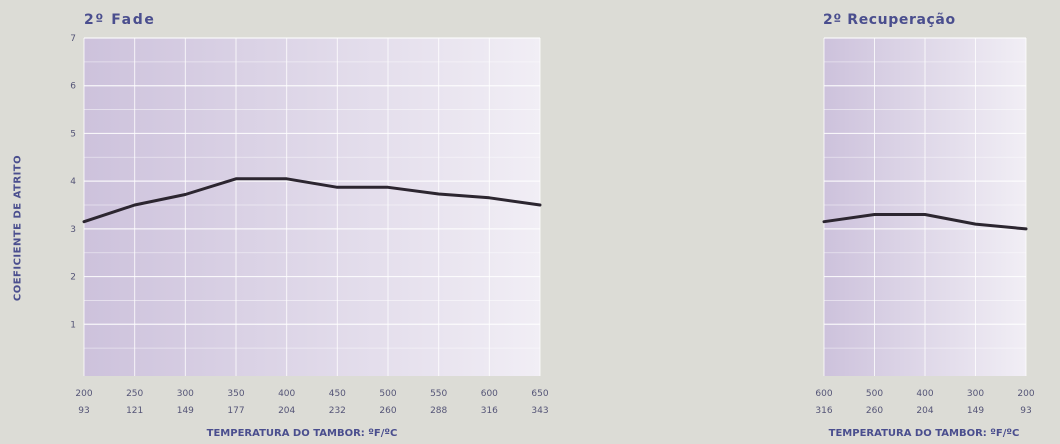  I want to click on x-tick-label-c: 288, so click(438, 411).